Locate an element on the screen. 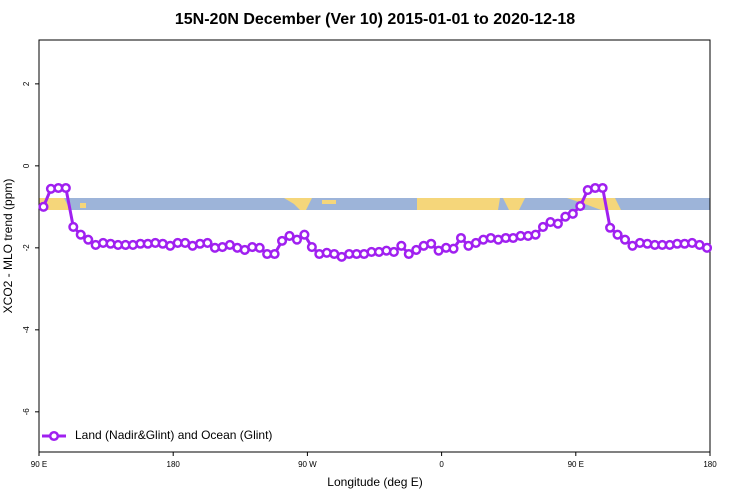 The width and height of the screenshot is (750, 500). y-axis-title: XCO2 - MLO trend (ppm) is located at coordinates (8, 246).